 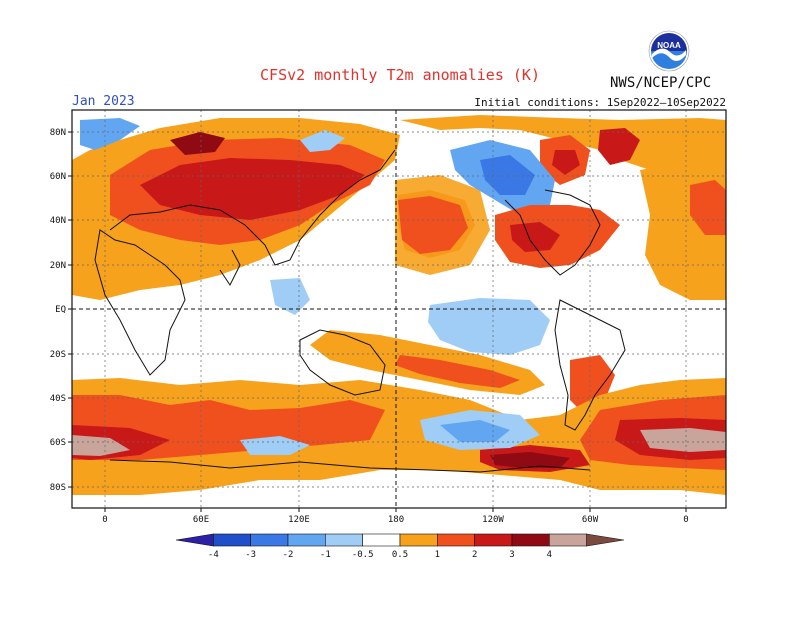 What do you see at coordinates (58, 355) in the screenshot?
I see `lat-tick-label: 20S` at bounding box center [58, 355].